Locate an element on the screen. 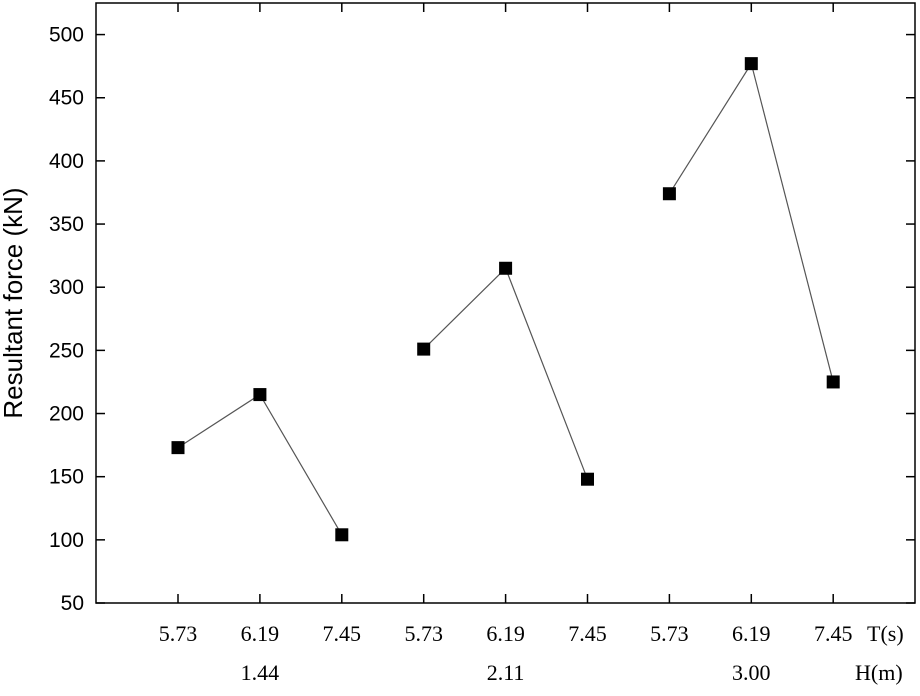 This screenshot has width=920, height=696. group-label: 3.00 is located at coordinates (751, 672).